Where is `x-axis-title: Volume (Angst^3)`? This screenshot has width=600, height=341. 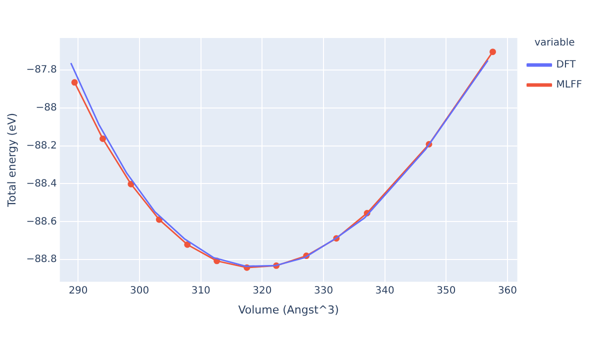
x-axis-title: Volume (Angst^3) is located at coordinates (288, 309).